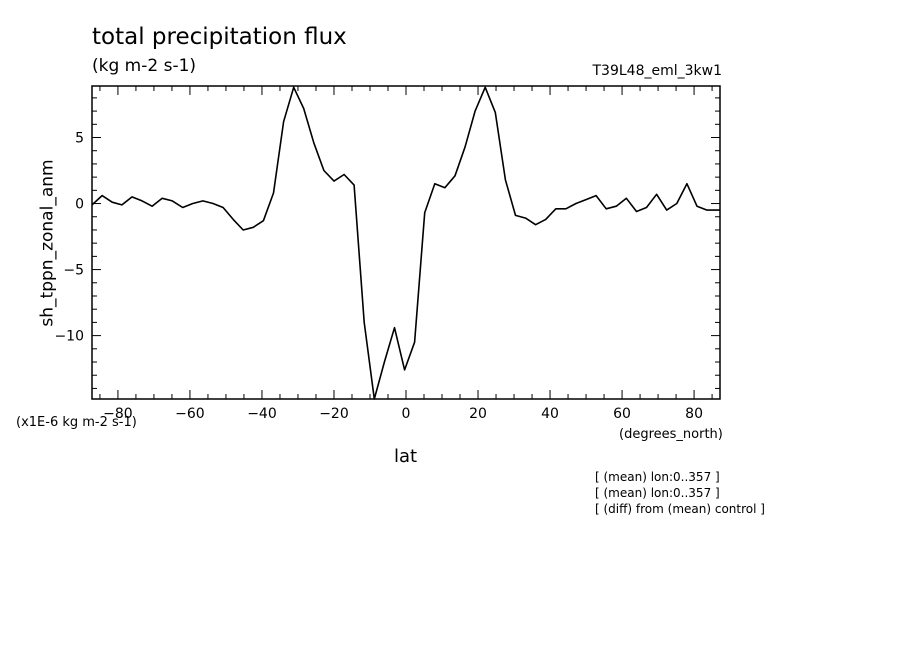 This screenshot has width=904, height=654. Describe the element at coordinates (406, 456) in the screenshot. I see `x-axis-label: lat` at that location.